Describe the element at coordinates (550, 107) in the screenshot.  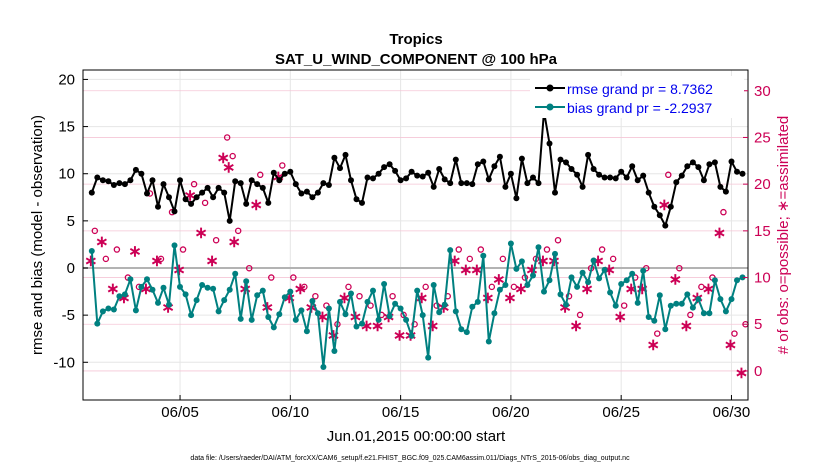
I see `legend-bias-marker` at that location.